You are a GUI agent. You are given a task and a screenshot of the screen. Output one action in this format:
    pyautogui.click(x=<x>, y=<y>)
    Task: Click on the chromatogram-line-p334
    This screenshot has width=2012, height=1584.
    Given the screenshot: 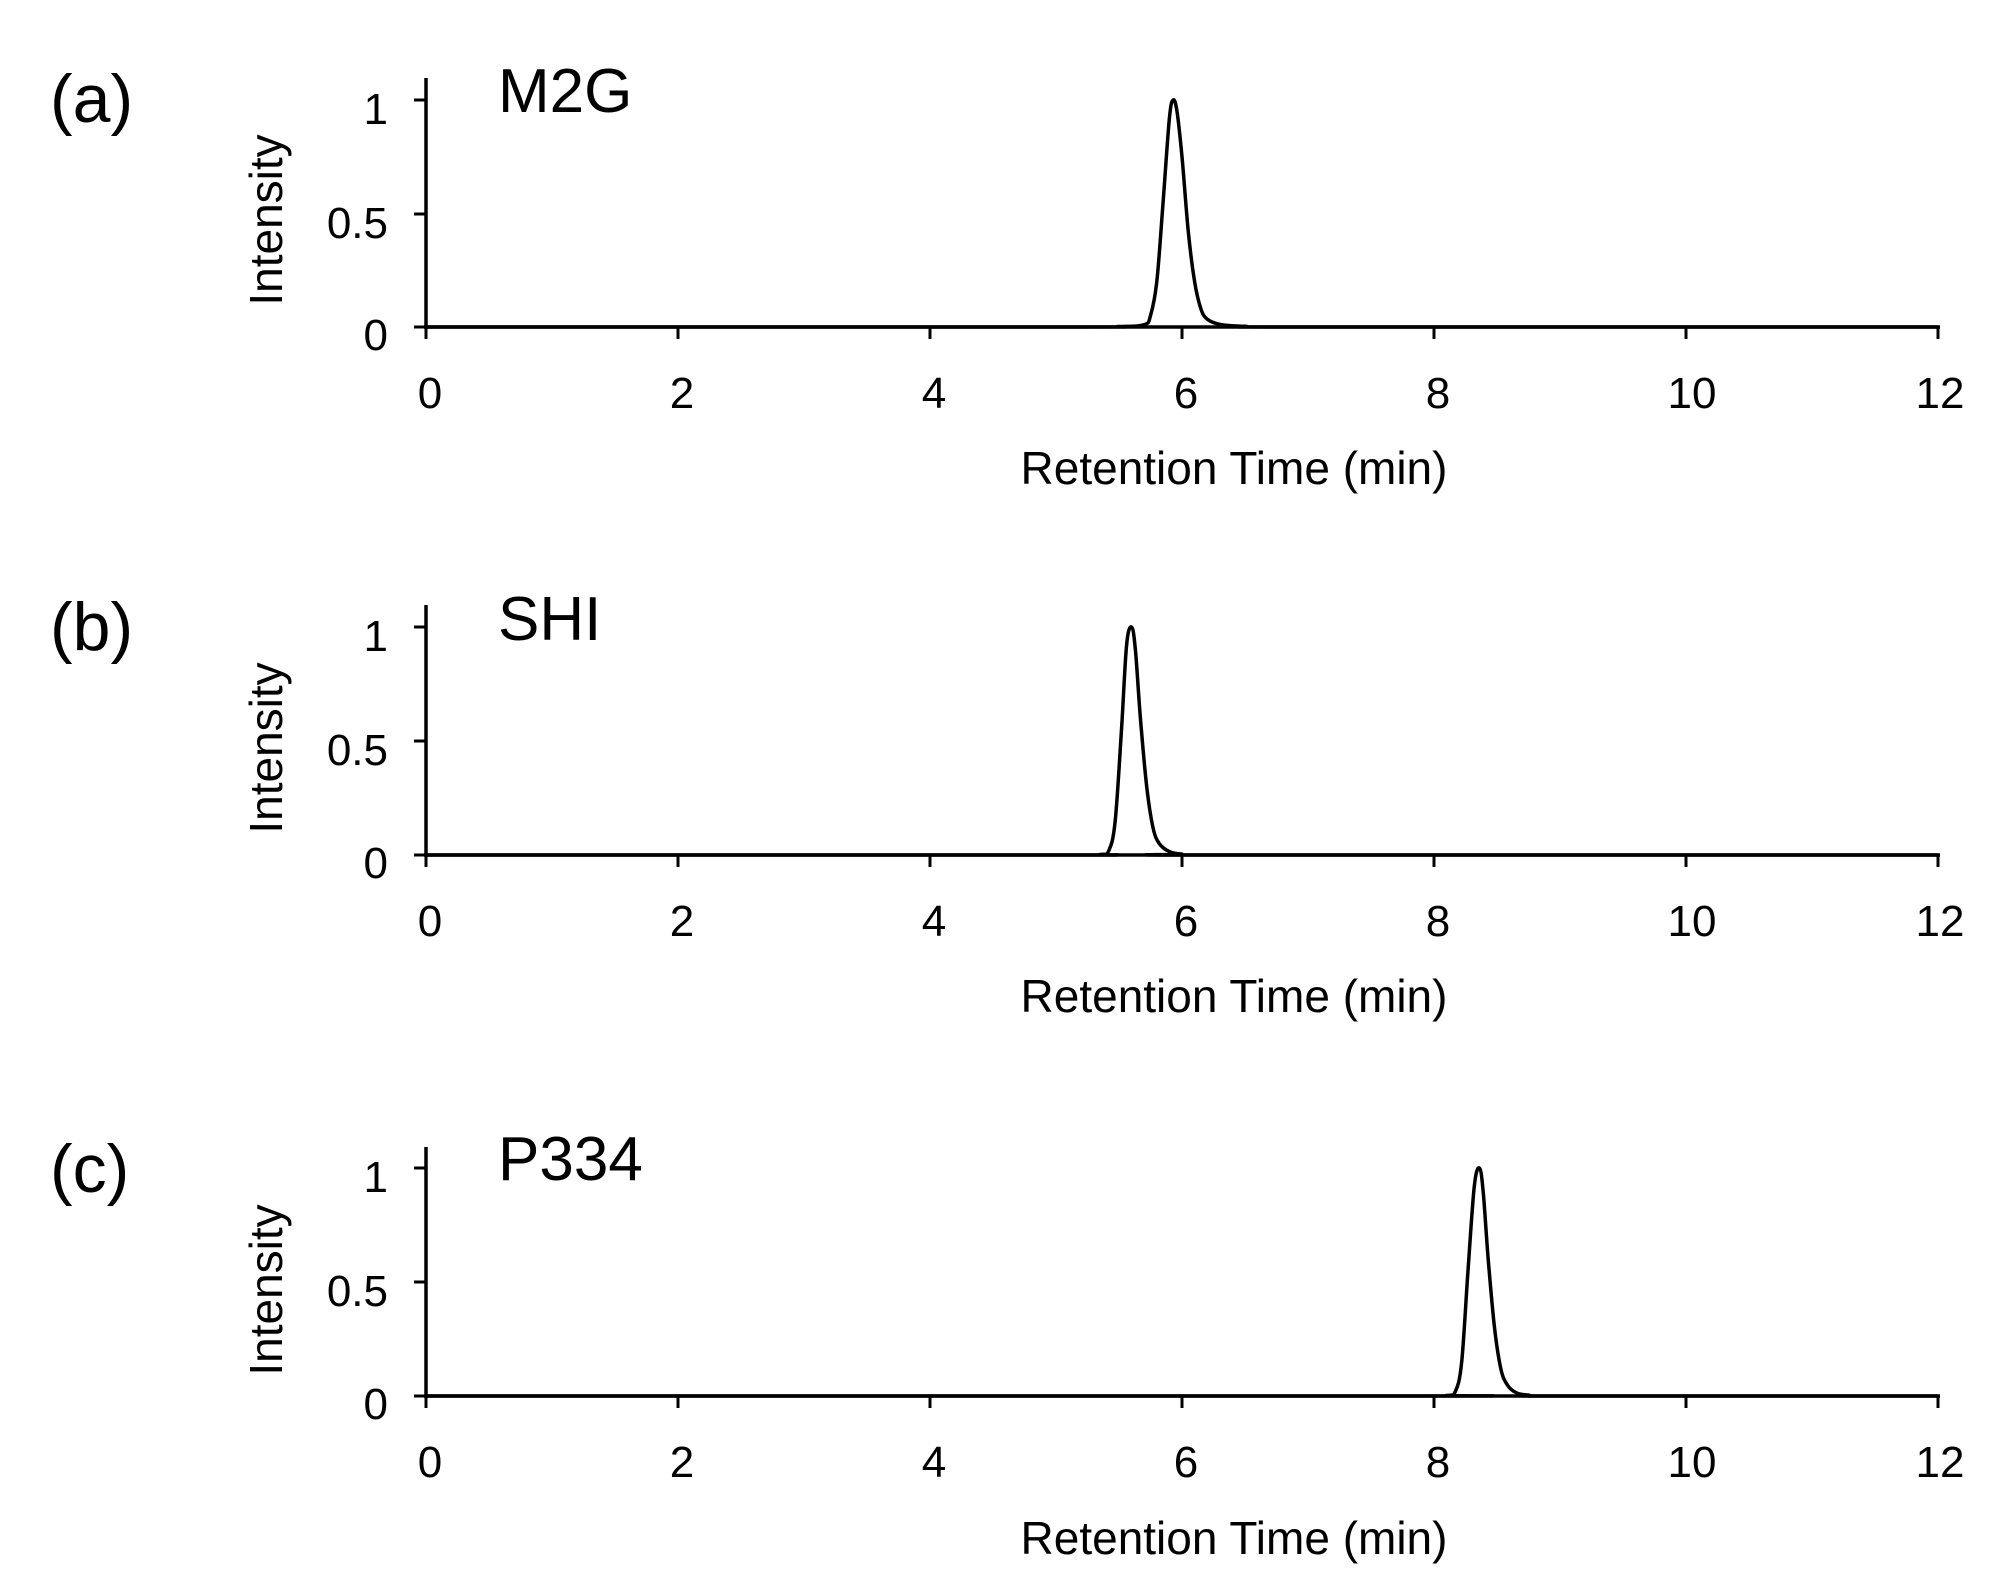 What is the action you would take?
    pyautogui.click(x=1182, y=1282)
    